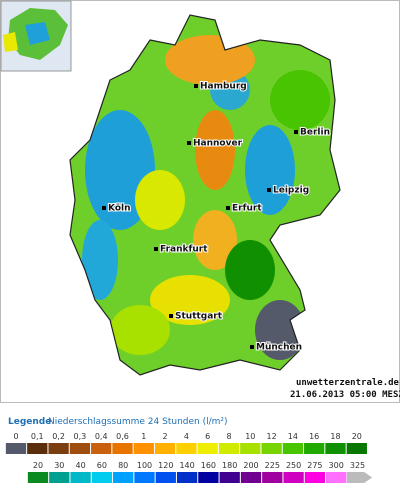 Image resolution: width=400 pixels, height=488 pixels. I want to click on legend-title: Legende, so click(29, 422).